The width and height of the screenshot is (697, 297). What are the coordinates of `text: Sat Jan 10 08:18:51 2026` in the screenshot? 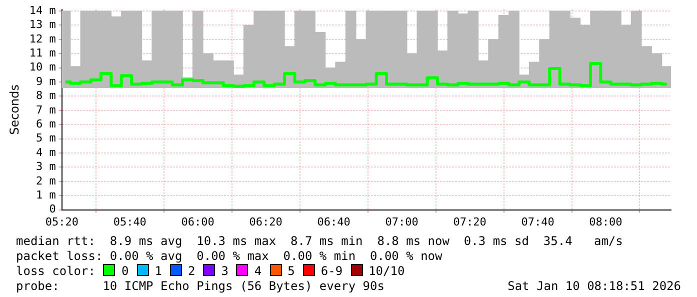 It's located at (594, 286).